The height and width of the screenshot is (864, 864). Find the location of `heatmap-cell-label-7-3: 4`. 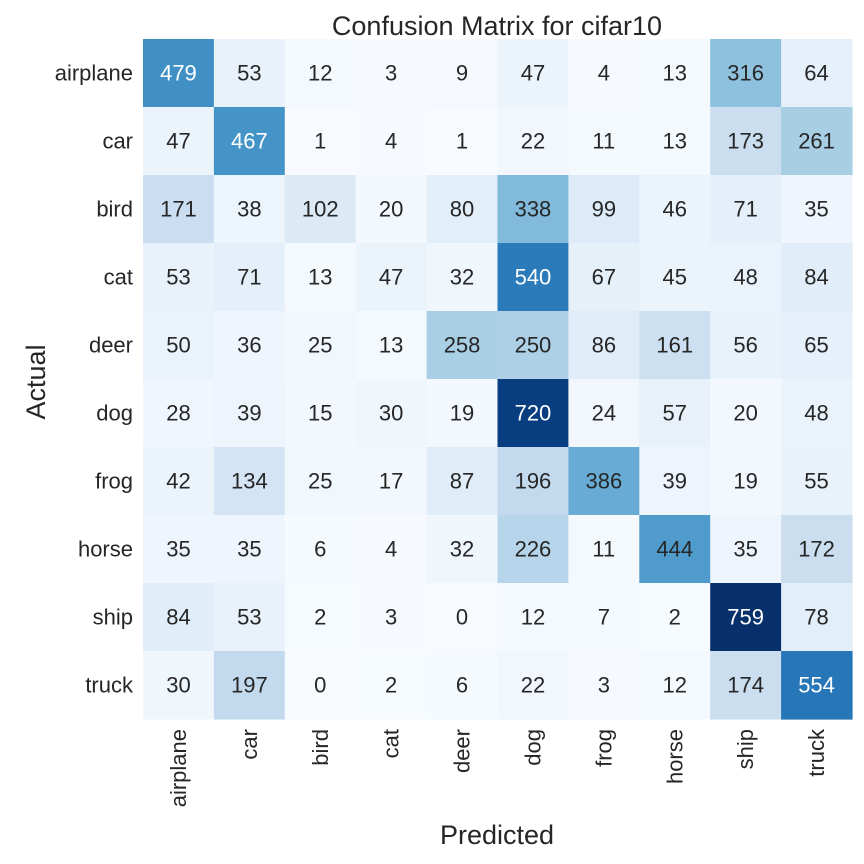

heatmap-cell-label-7-3: 4 is located at coordinates (391, 549).